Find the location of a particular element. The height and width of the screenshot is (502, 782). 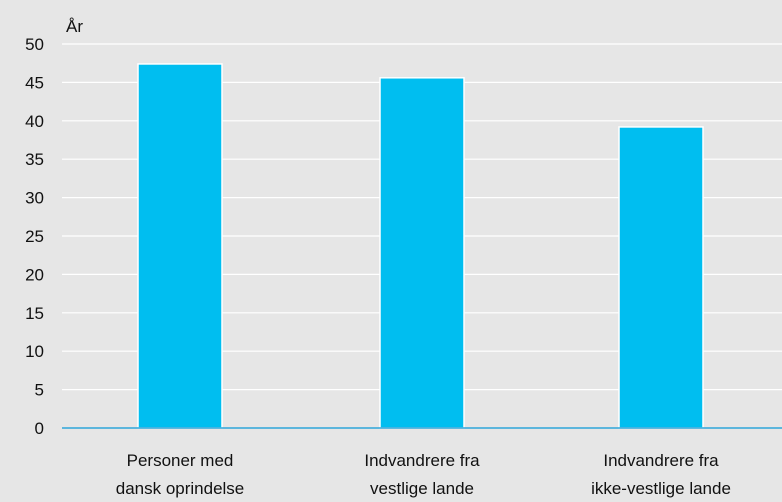

y-tick-label: 15 is located at coordinates (34, 313).